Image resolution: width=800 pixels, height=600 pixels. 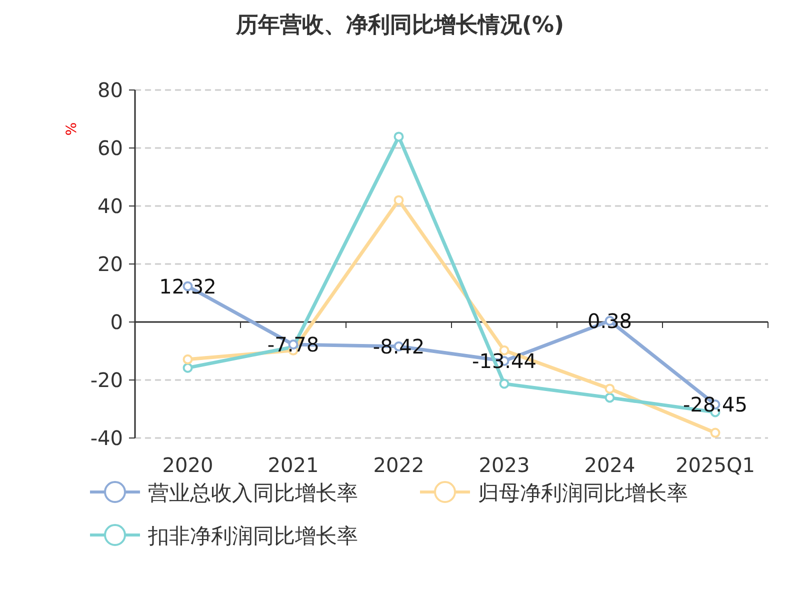 I want to click on y-tick-label: 20, so click(x=110, y=264).